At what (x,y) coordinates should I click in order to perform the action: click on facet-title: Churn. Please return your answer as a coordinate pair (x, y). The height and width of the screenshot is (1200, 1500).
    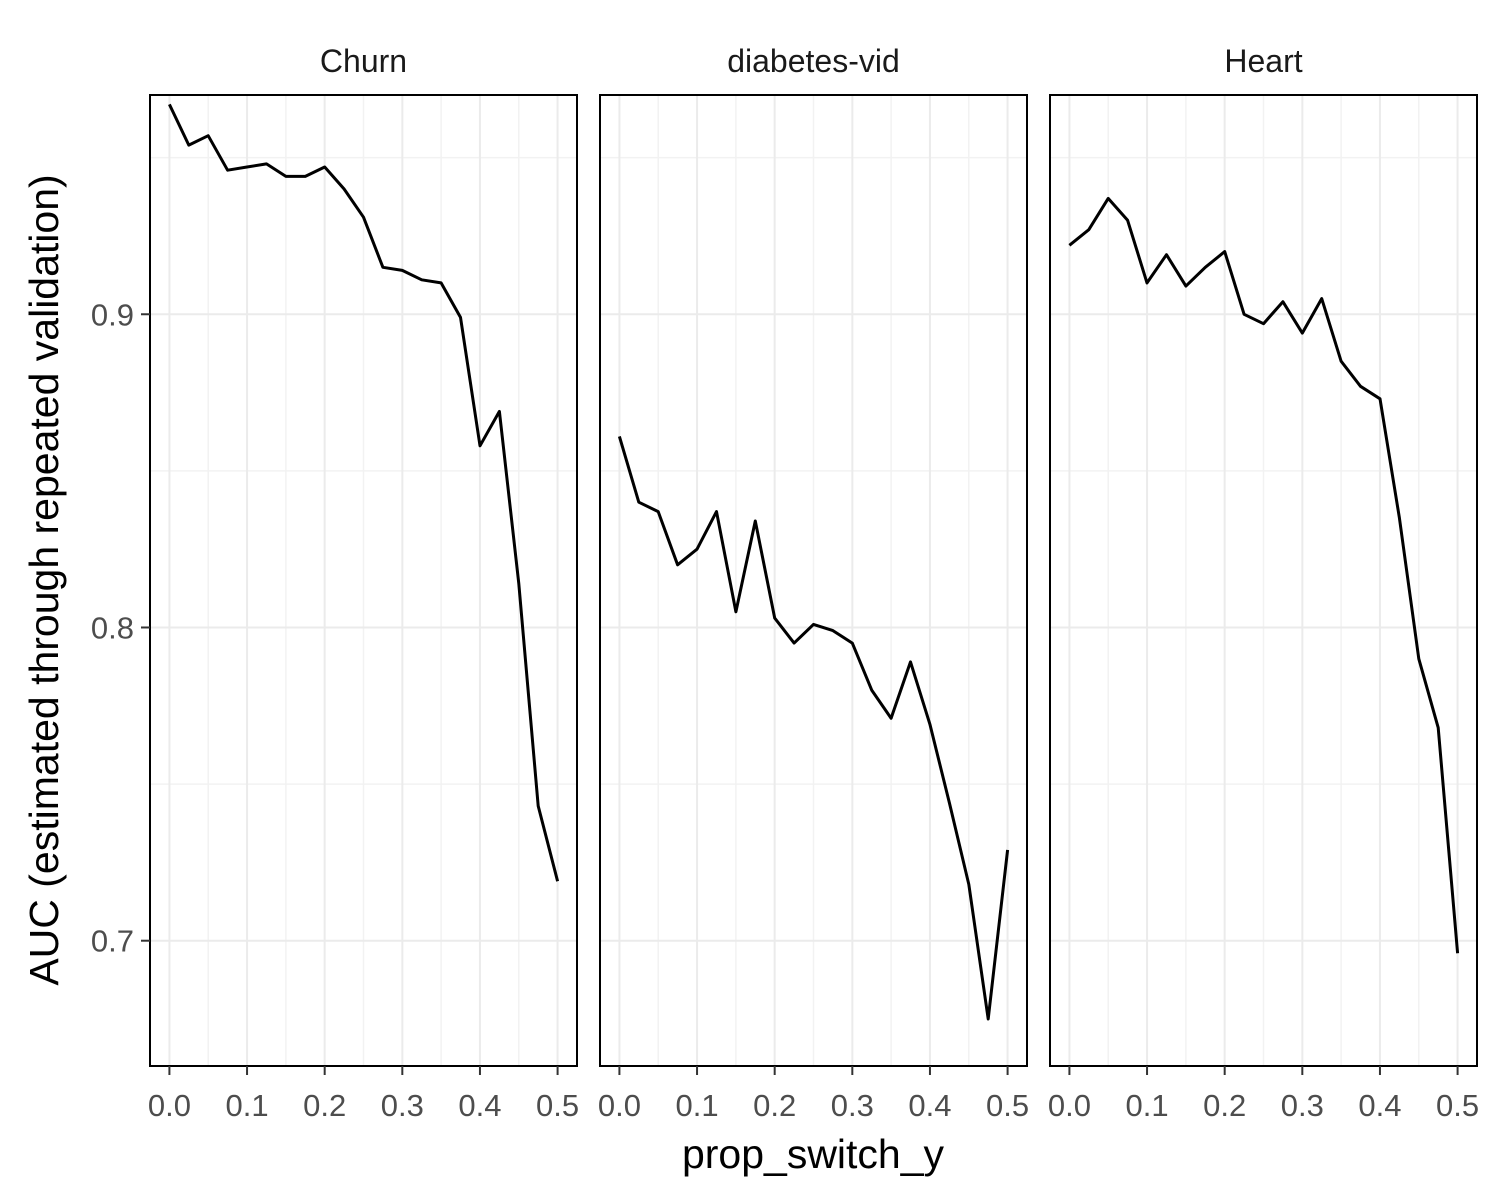
    Looking at the image, I should click on (363, 61).